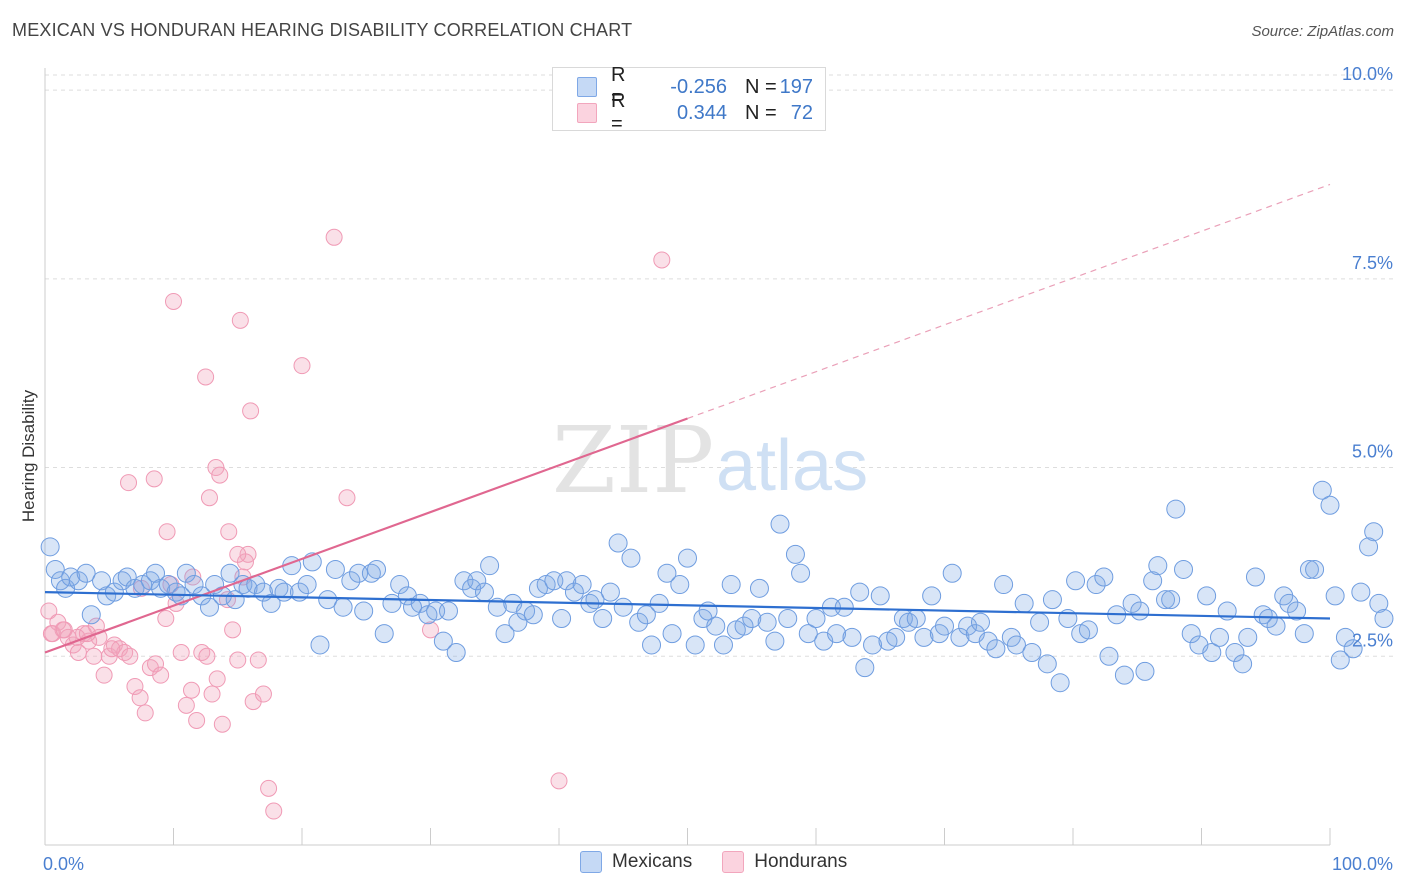 This screenshot has height=892, width=1406. What do you see at coordinates (689, 99) in the screenshot?
I see `correlation-legend: R = -0.256 N = 197 R = 0.344 N = 72` at bounding box center [689, 99].